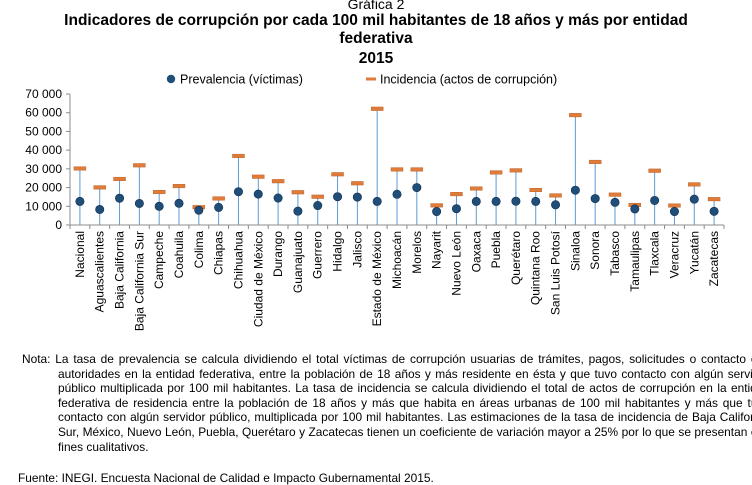  Describe the element at coordinates (595, 250) in the screenshot. I see `x-tick-label: Sonora` at that location.